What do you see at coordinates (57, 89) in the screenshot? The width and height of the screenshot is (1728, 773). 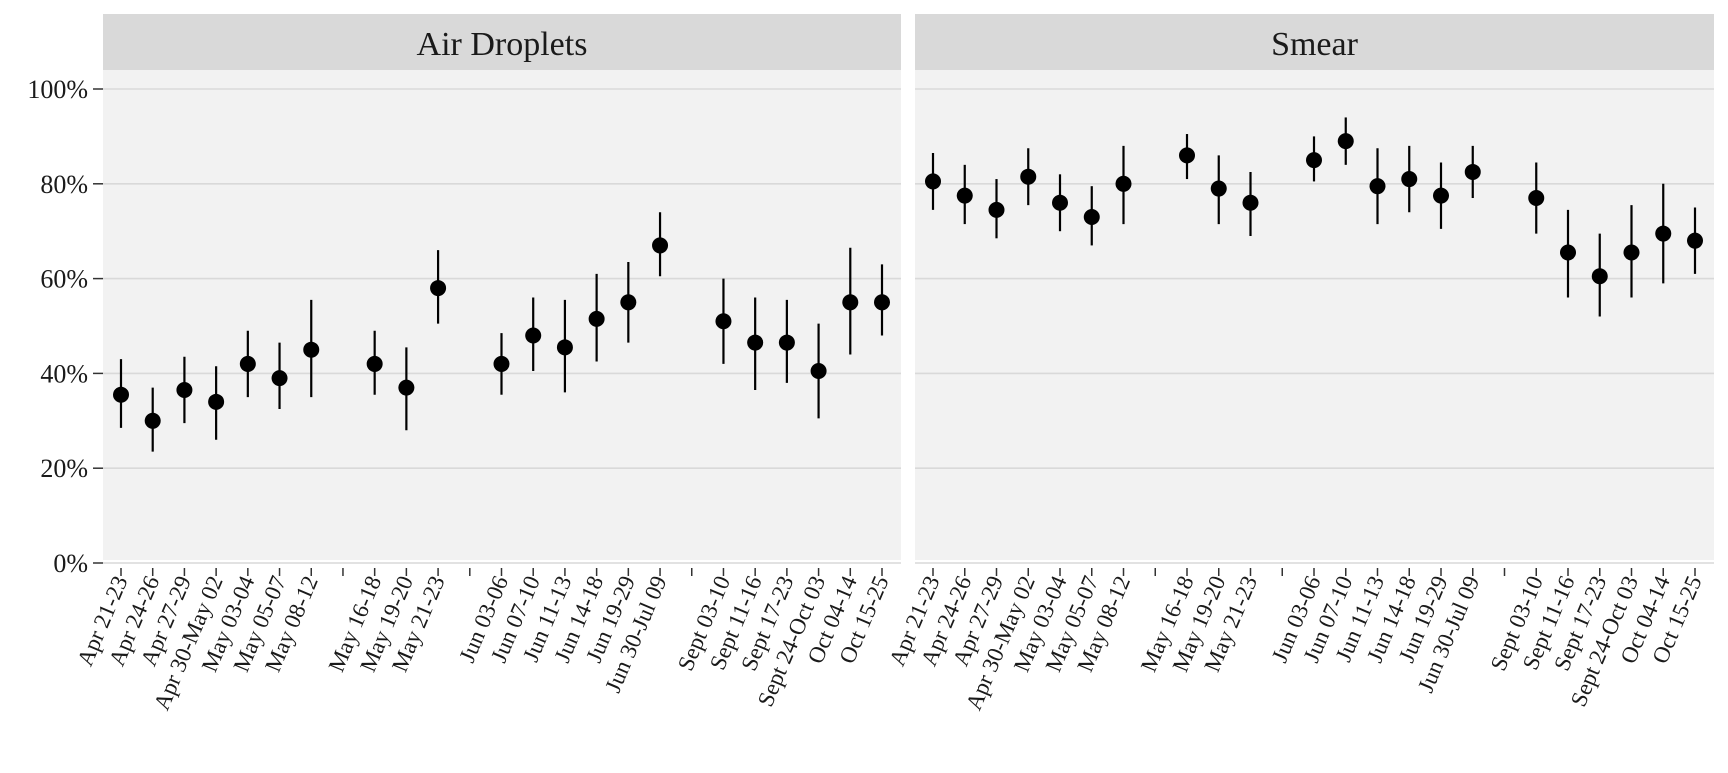 I see `y-tick-label: 100%` at bounding box center [57, 89].